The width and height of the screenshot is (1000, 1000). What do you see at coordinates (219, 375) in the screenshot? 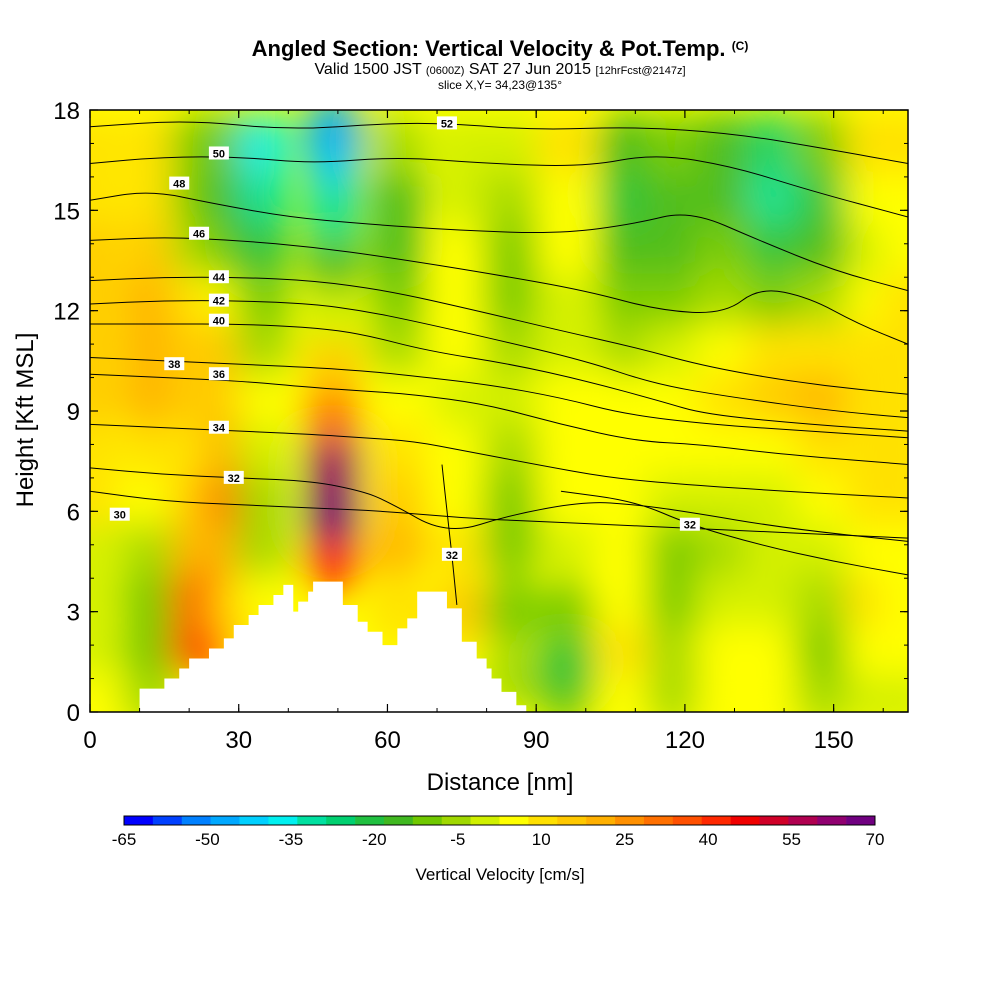
I see `contour-label: 36` at bounding box center [219, 375].